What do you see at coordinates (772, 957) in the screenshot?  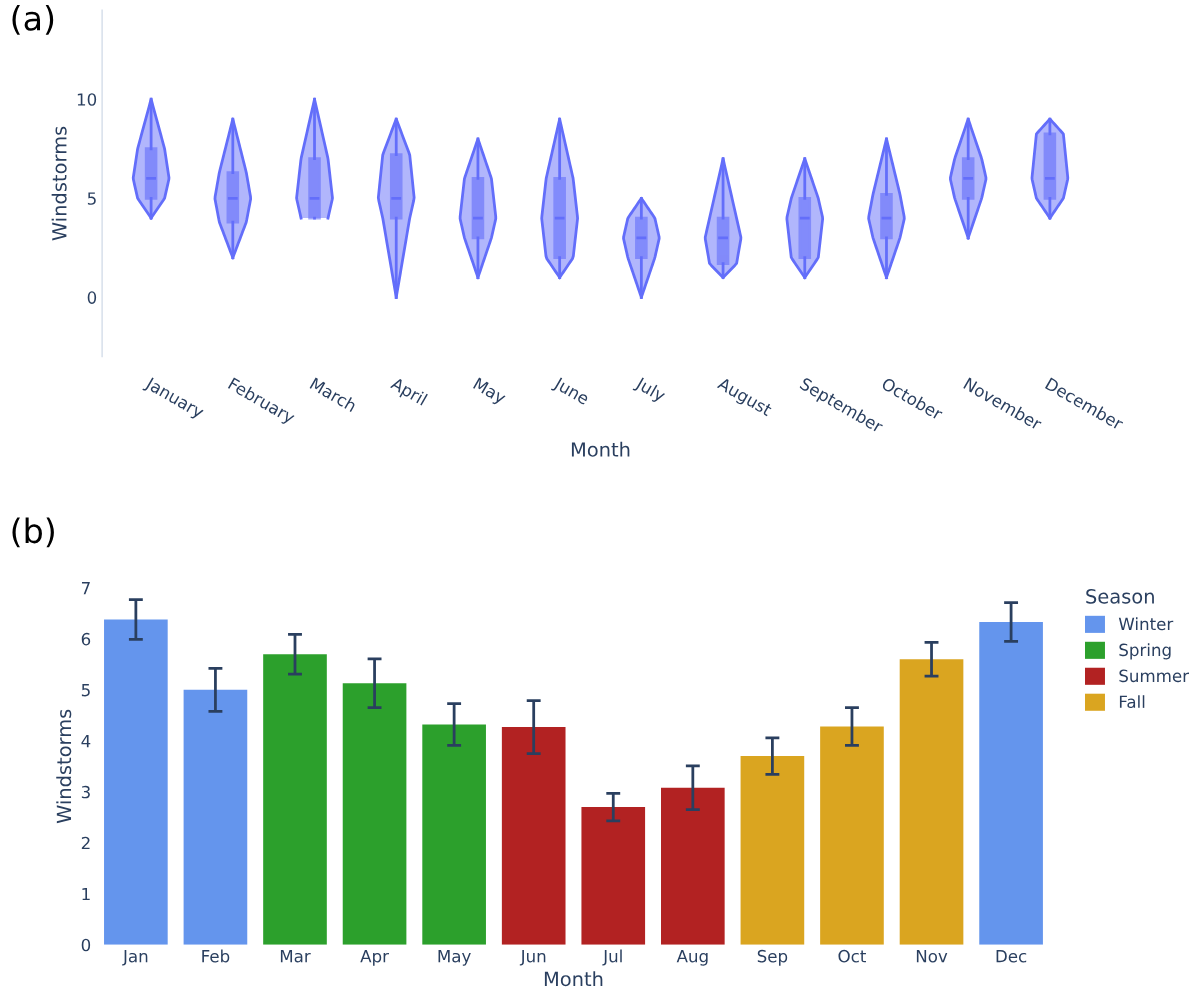 I see `x-tick-label: Sep` at bounding box center [772, 957].